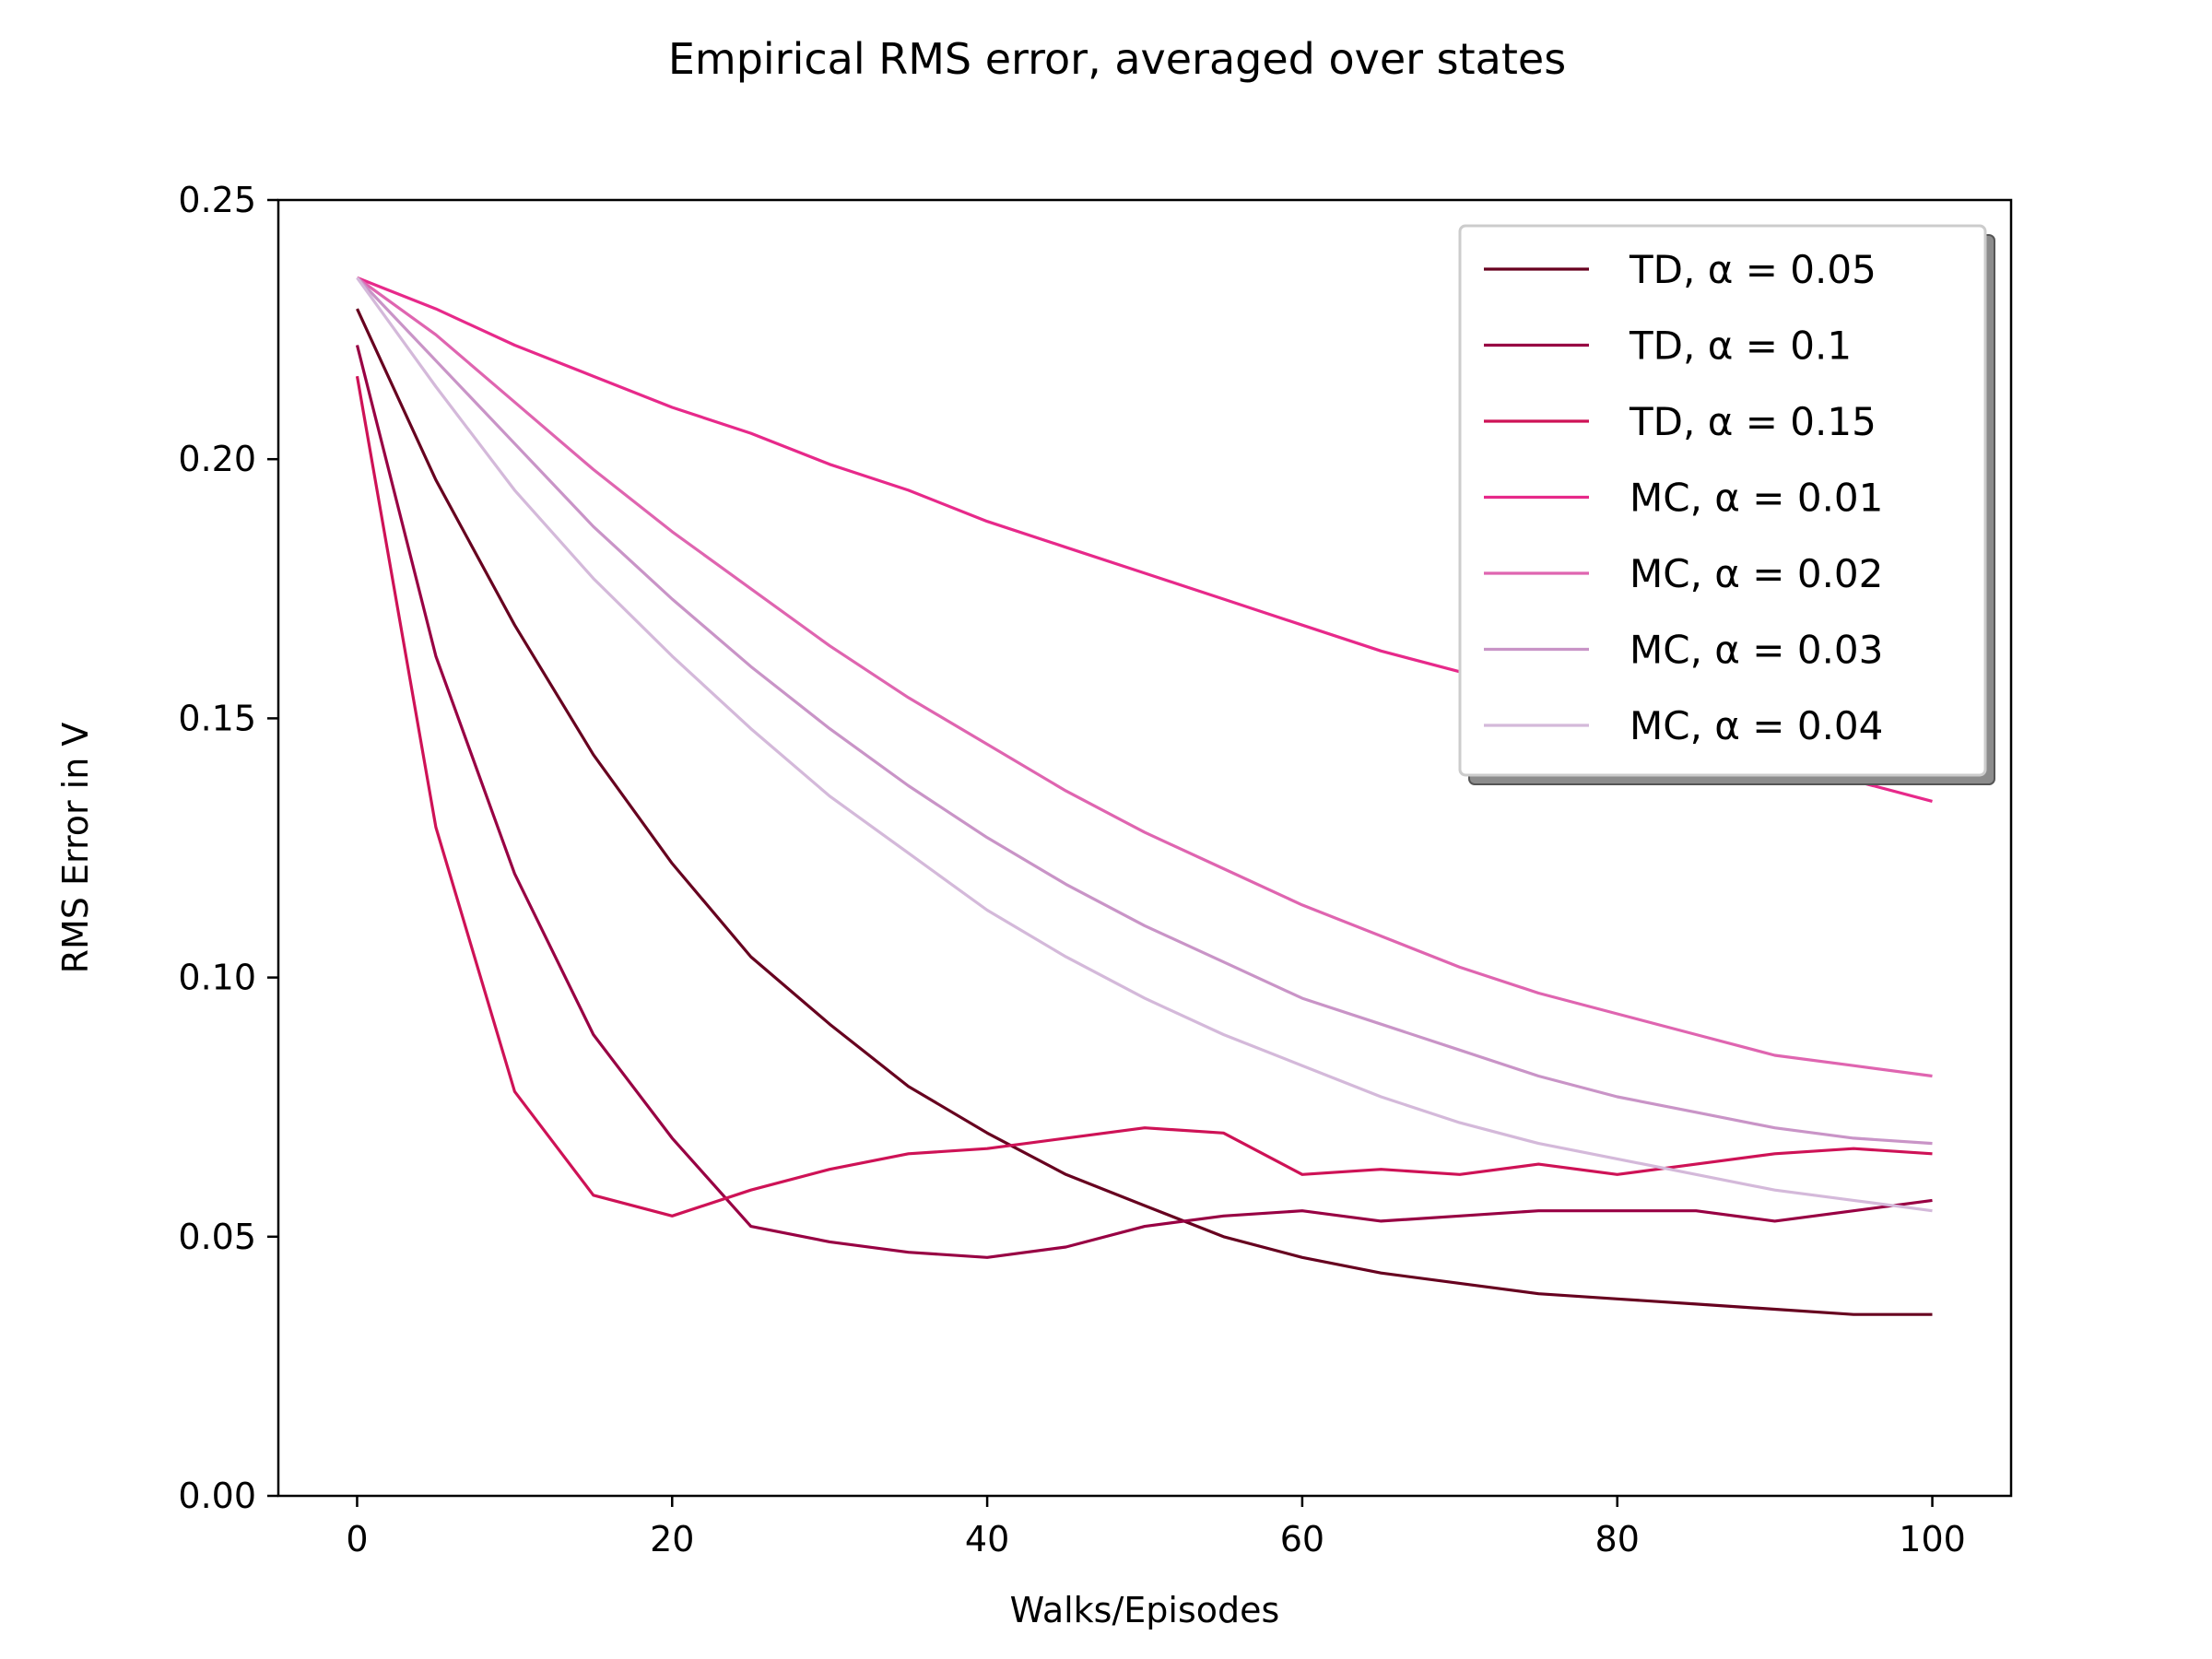 Image resolution: width=2212 pixels, height=1659 pixels. What do you see at coordinates (1756, 650) in the screenshot?
I see `legend-label: MC, α = 0.03` at bounding box center [1756, 650].